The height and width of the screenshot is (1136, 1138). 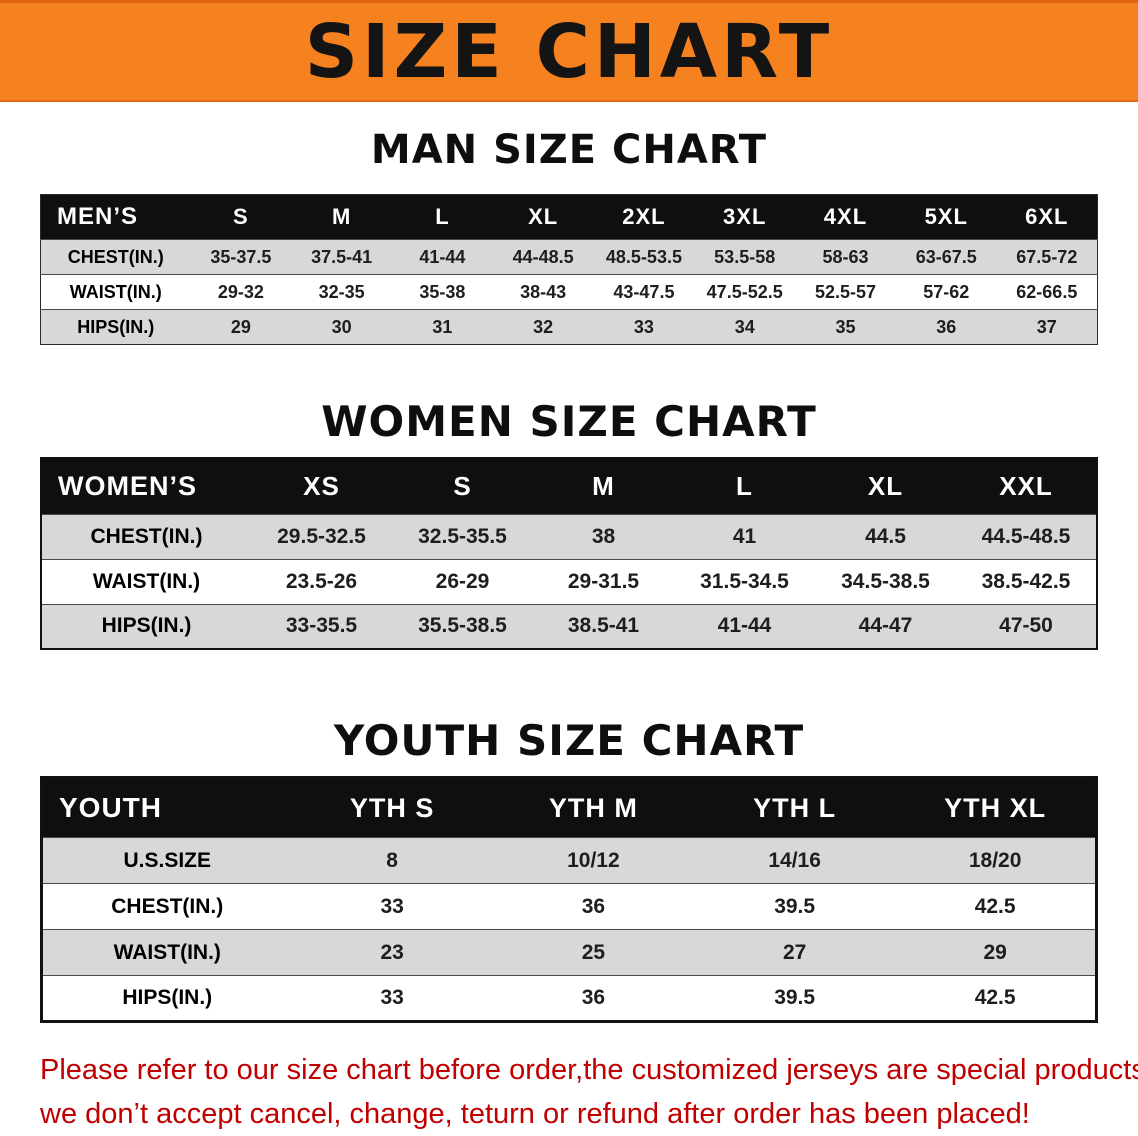 I want to click on value-cell: 30, so click(x=341, y=327).